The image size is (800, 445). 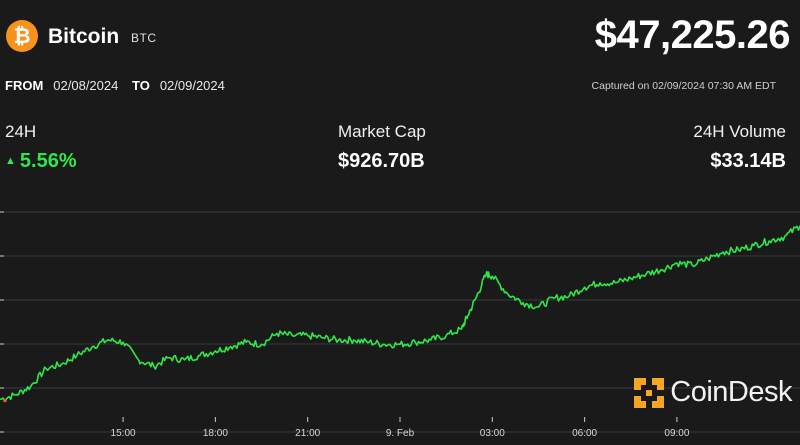 What do you see at coordinates (5, 400) in the screenshot?
I see `series-start-point` at bounding box center [5, 400].